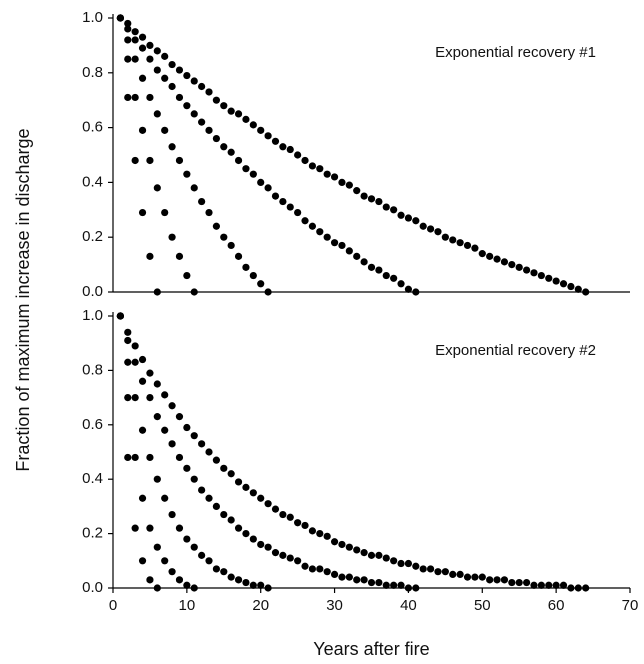 Image resolution: width=644 pixels, height=664 pixels. What do you see at coordinates (92, 17) in the screenshot?
I see `y-tick-label: 1.0` at bounding box center [92, 17].